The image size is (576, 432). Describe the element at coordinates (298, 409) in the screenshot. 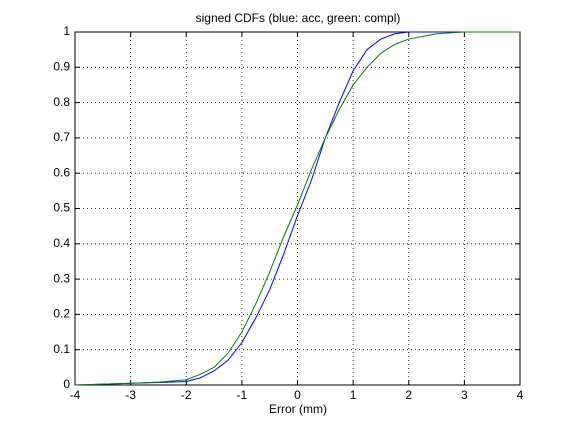

I see `x-axis-label: Error (mm)` at that location.